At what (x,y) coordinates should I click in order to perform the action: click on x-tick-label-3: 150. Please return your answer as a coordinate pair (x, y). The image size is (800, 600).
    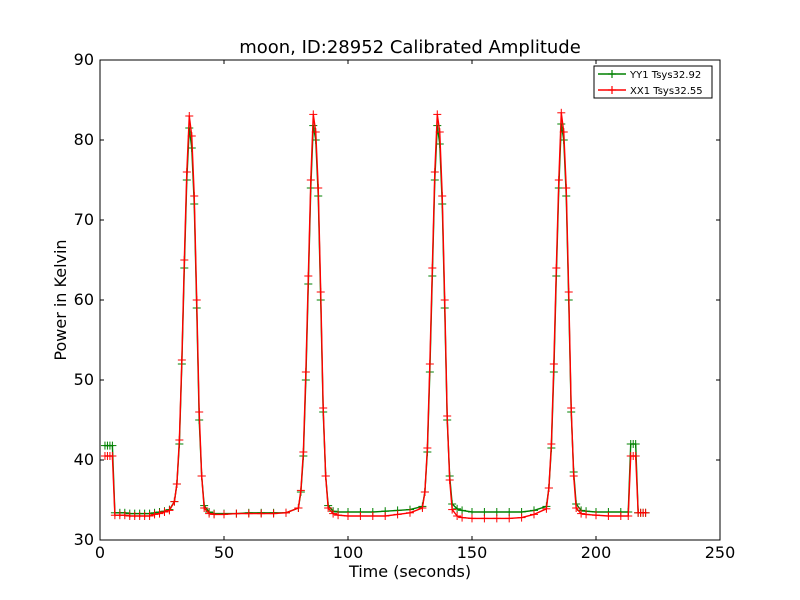
    Looking at the image, I should click on (472, 552).